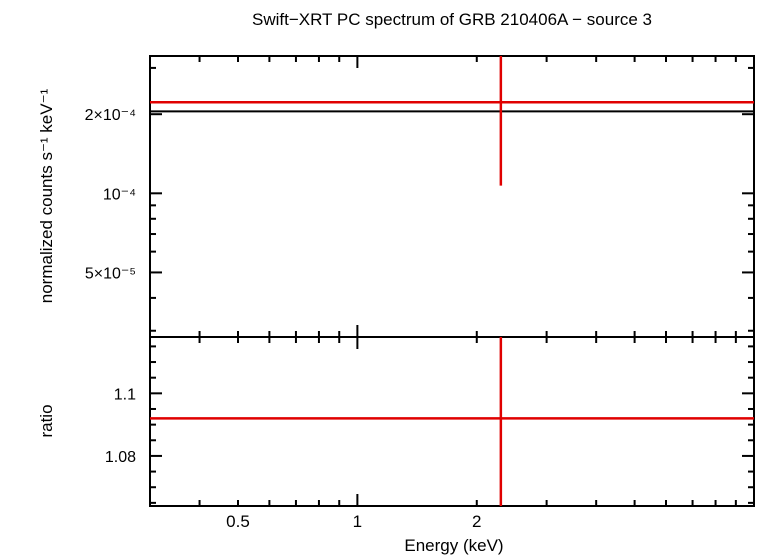 The image size is (758, 556). Describe the element at coordinates (238, 521) in the screenshot. I see `x-tick-label: 0.5` at that location.